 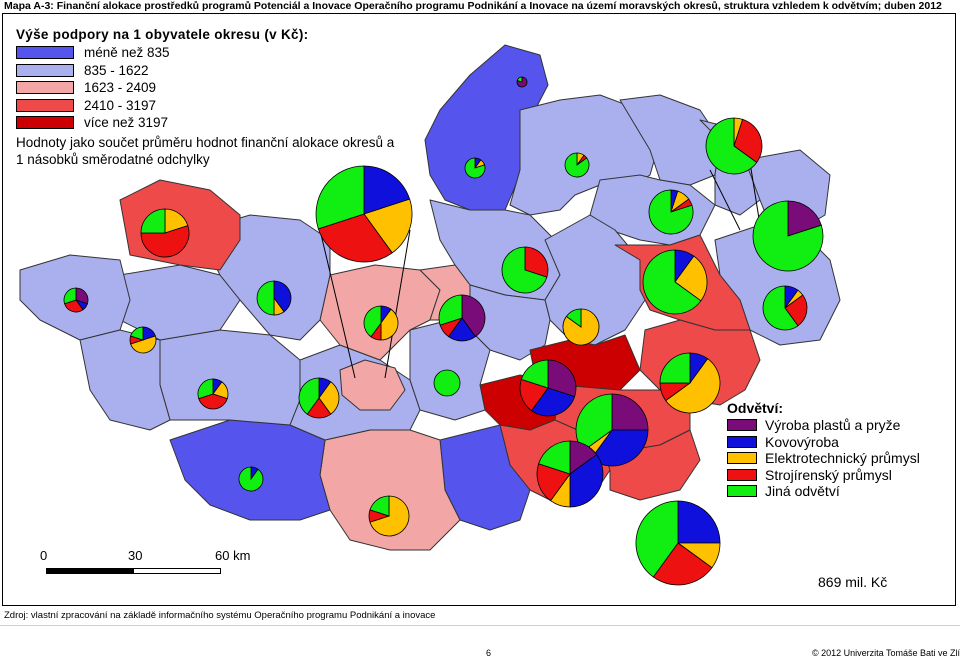 I want to click on sector-legend-item: Kovovýroba, so click(x=823, y=442).